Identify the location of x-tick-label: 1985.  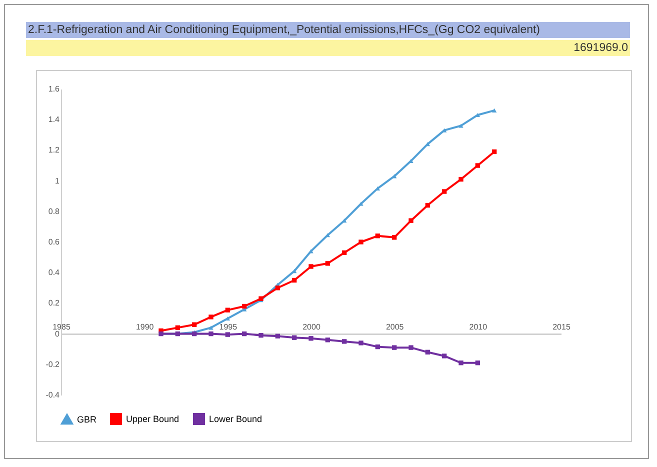
(61, 327).